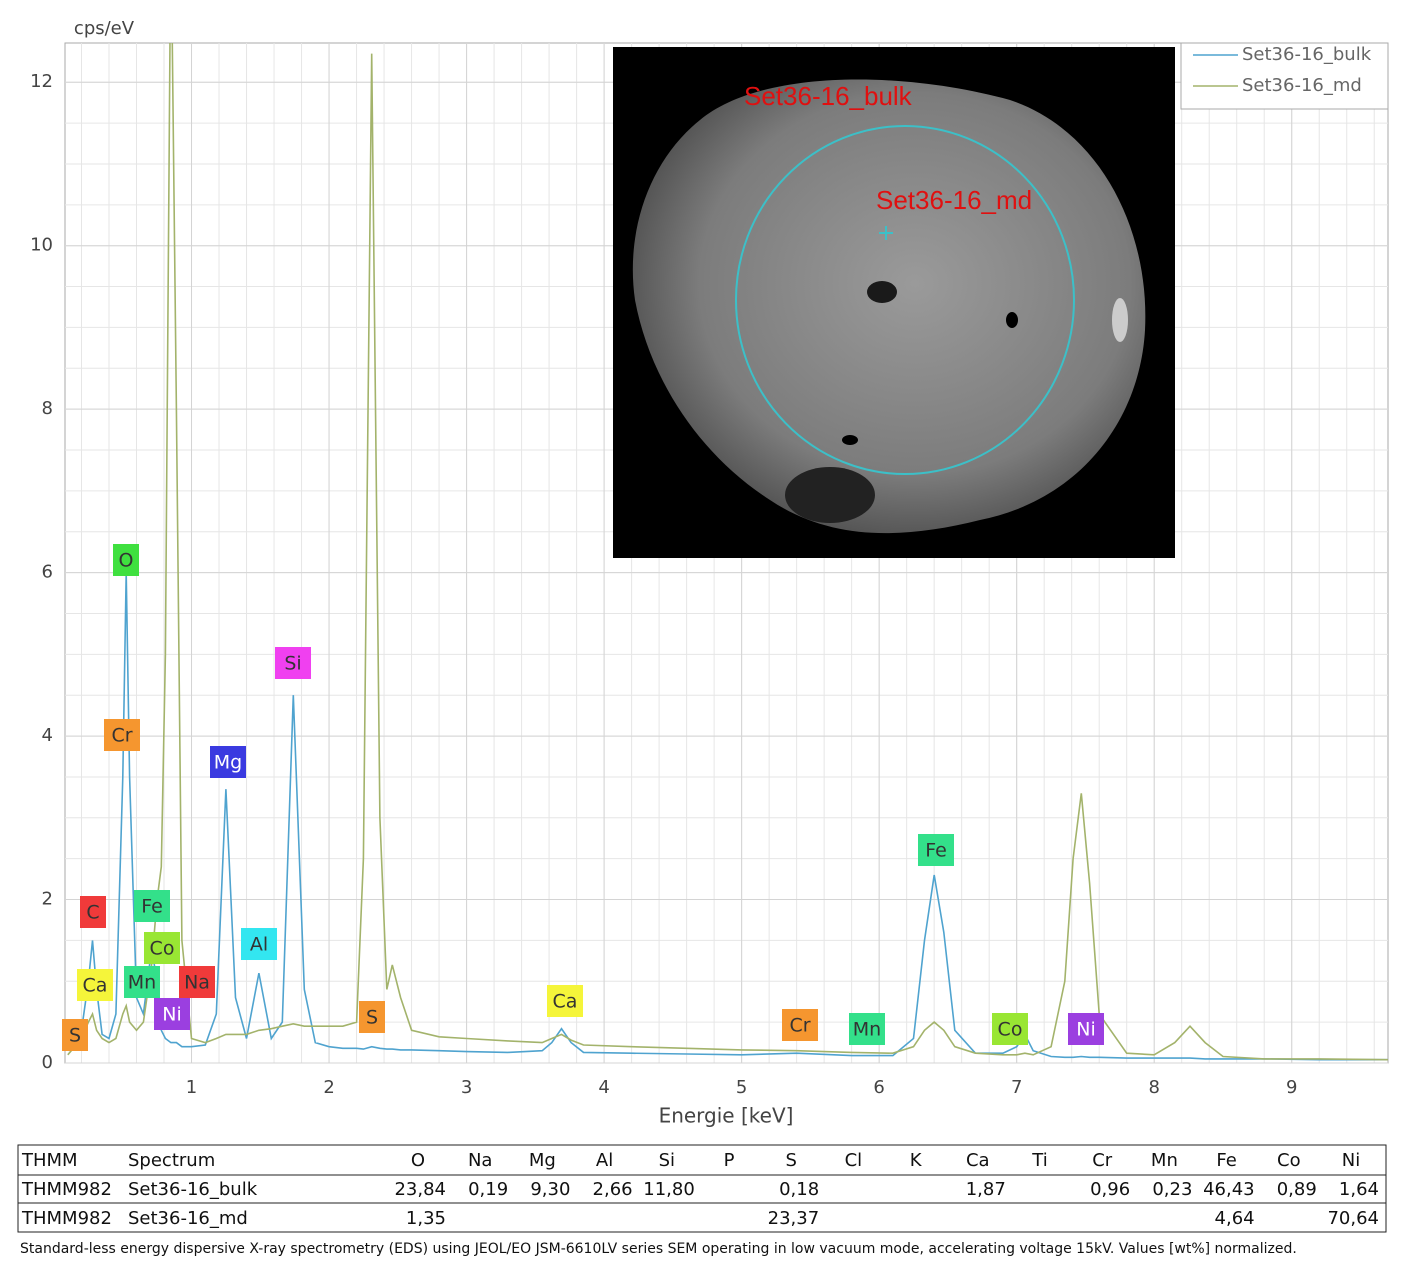  I want to click on table-header: Na, so click(480, 1160).